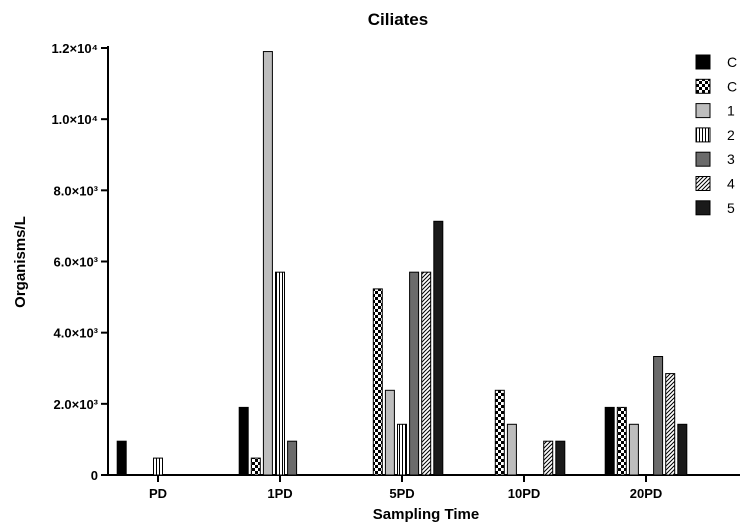 The height and width of the screenshot is (523, 740). I want to click on x-tick-label: 20PD, so click(646, 493).